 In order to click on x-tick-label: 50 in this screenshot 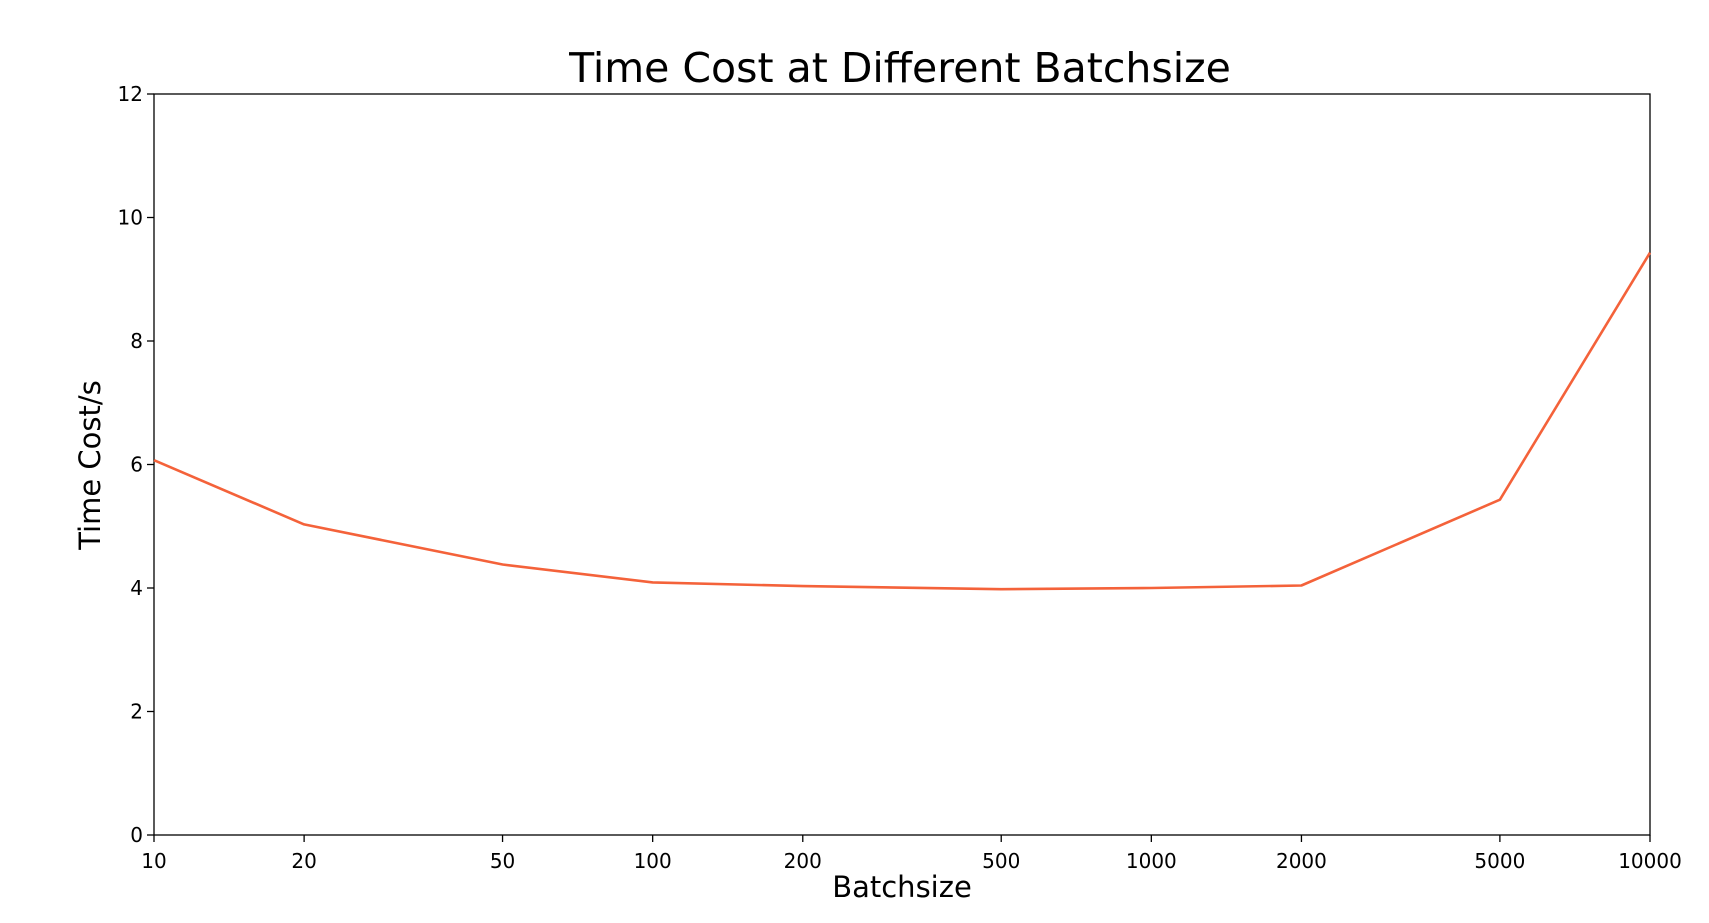, I will do `click(502, 861)`.